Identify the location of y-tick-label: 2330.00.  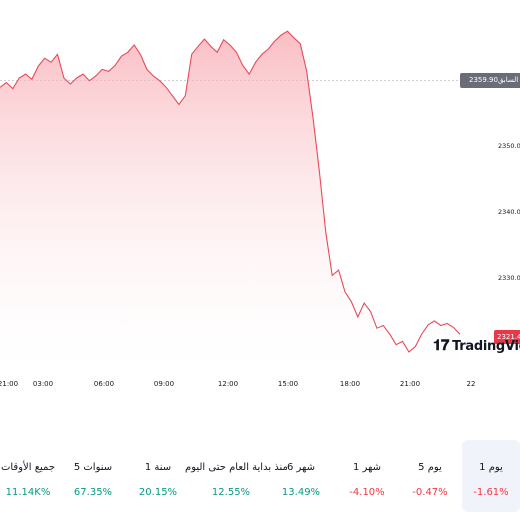
(509, 278).